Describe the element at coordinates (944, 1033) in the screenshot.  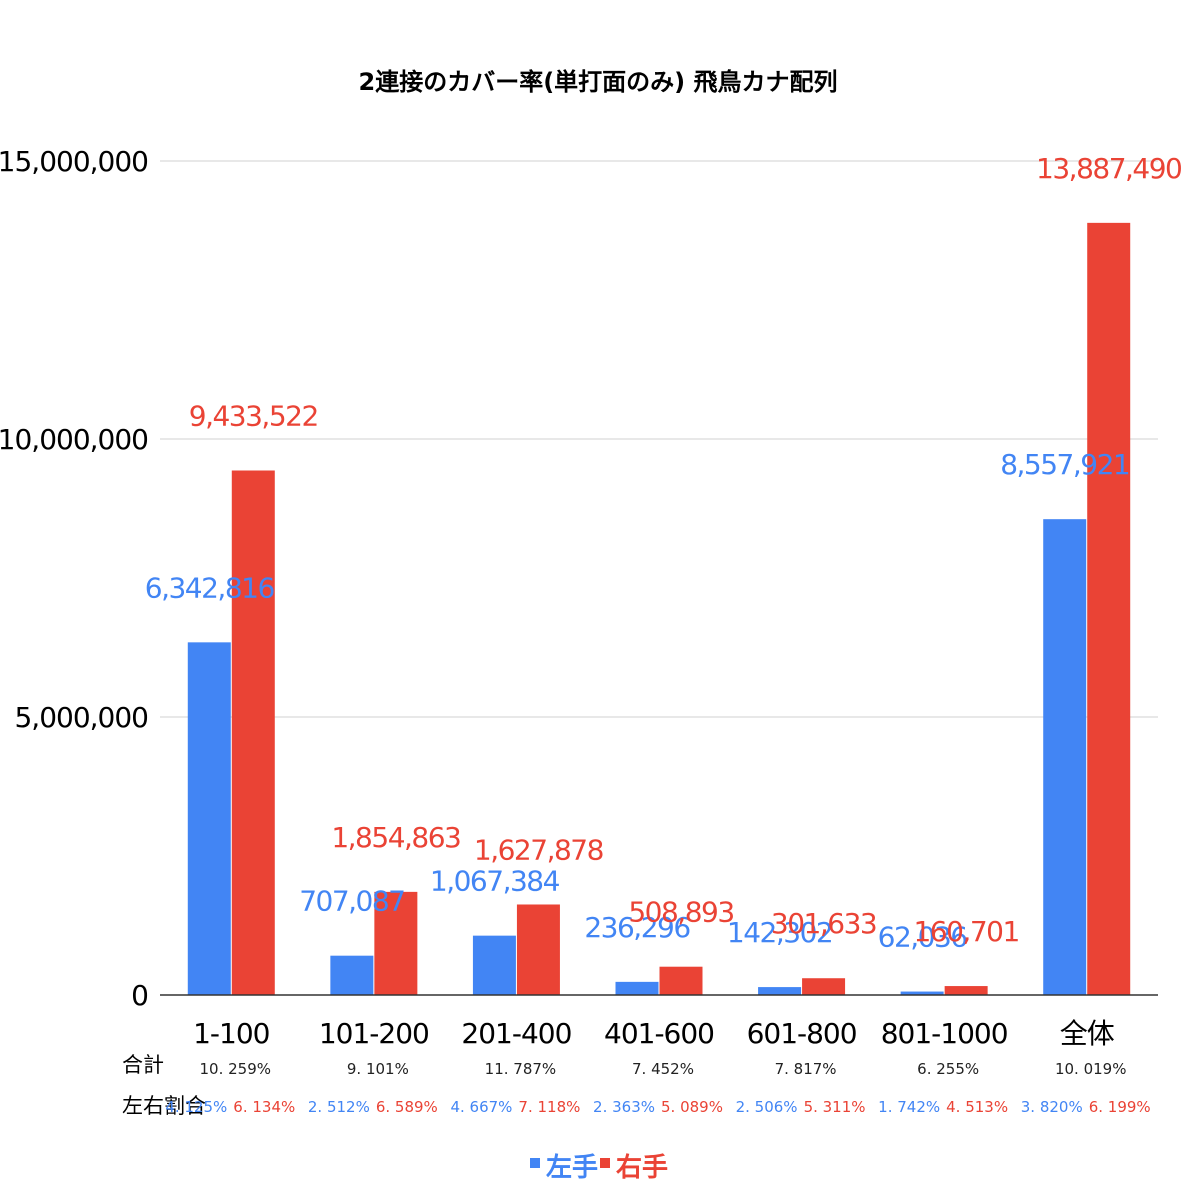
I see `x-tick-label: 801-1000` at that location.